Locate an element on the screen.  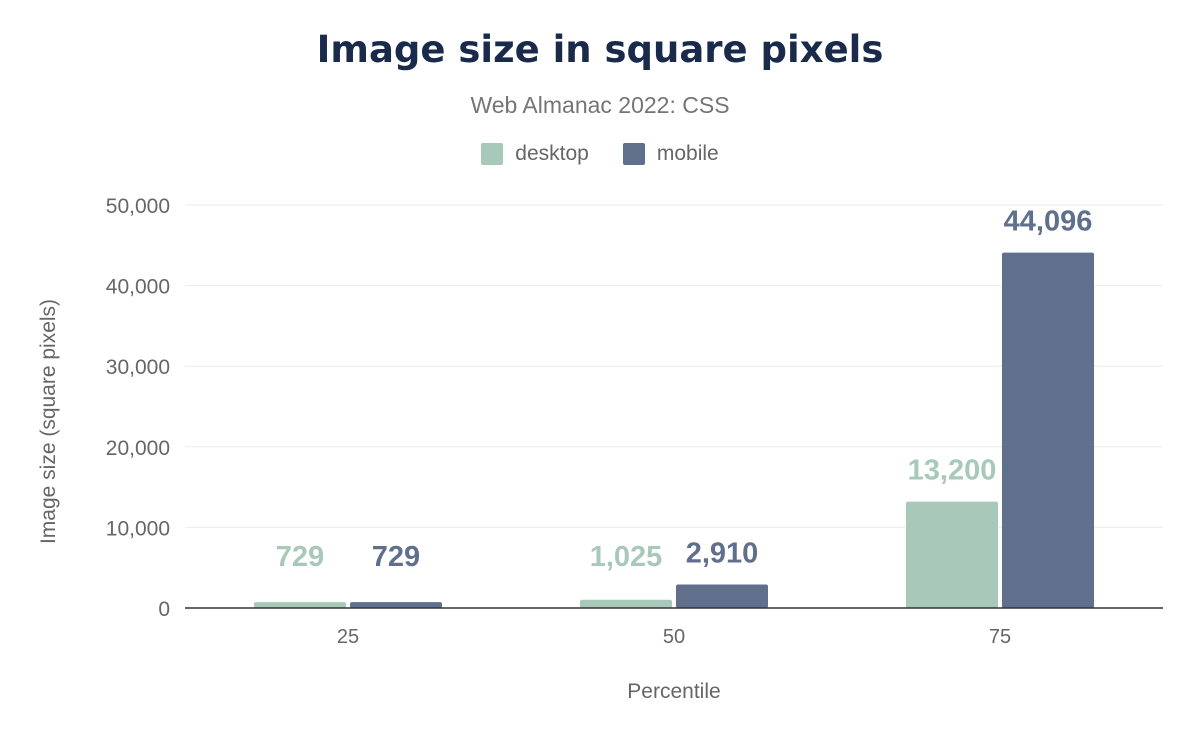
chart-subtitle: Web Almanac 2022: CSS is located at coordinates (600, 105).